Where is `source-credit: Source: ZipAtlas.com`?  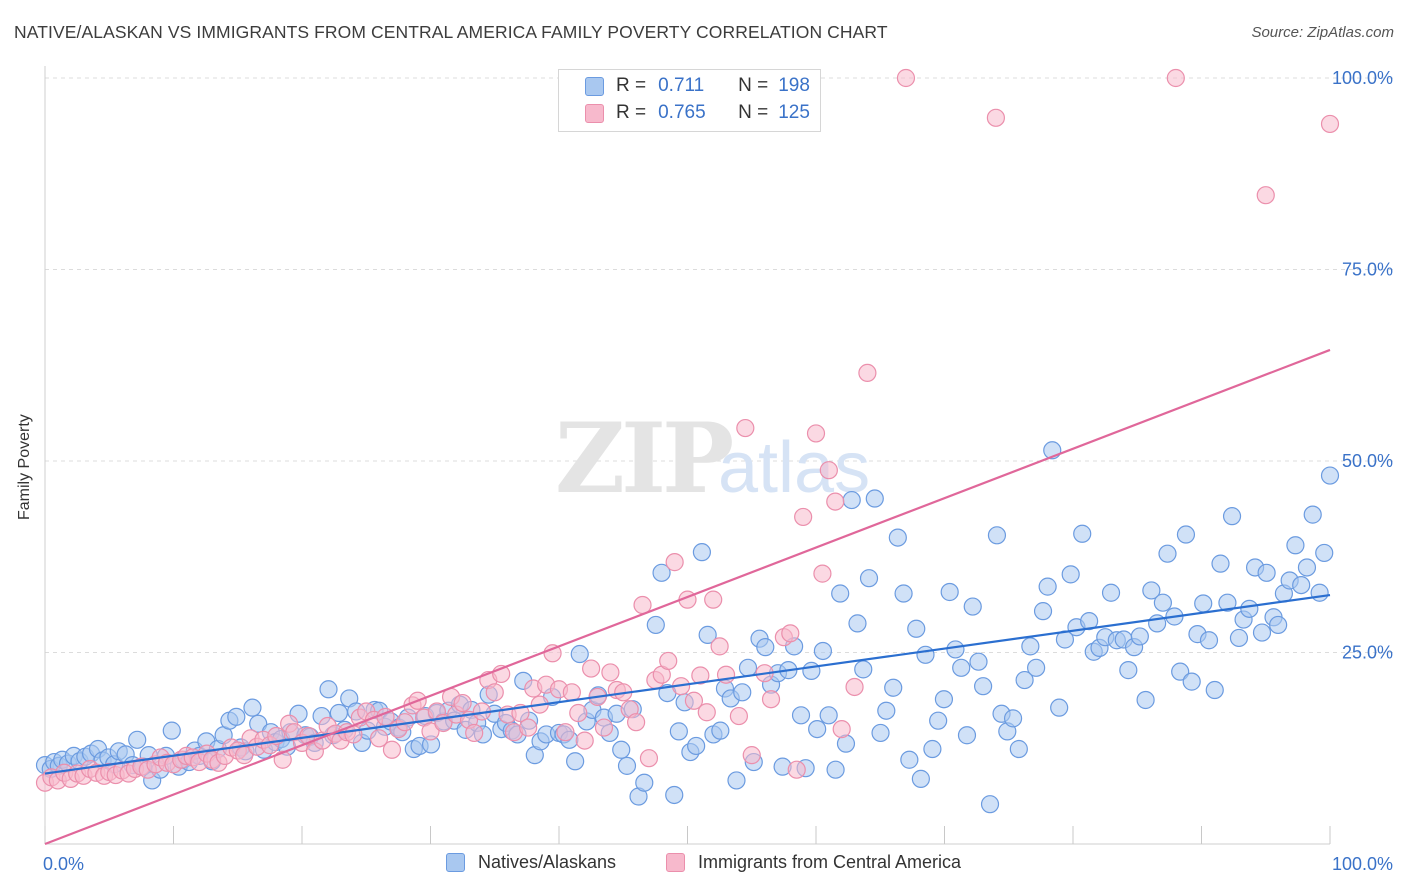
source-credit: Source: ZipAtlas.com is located at coordinates (1322, 32).